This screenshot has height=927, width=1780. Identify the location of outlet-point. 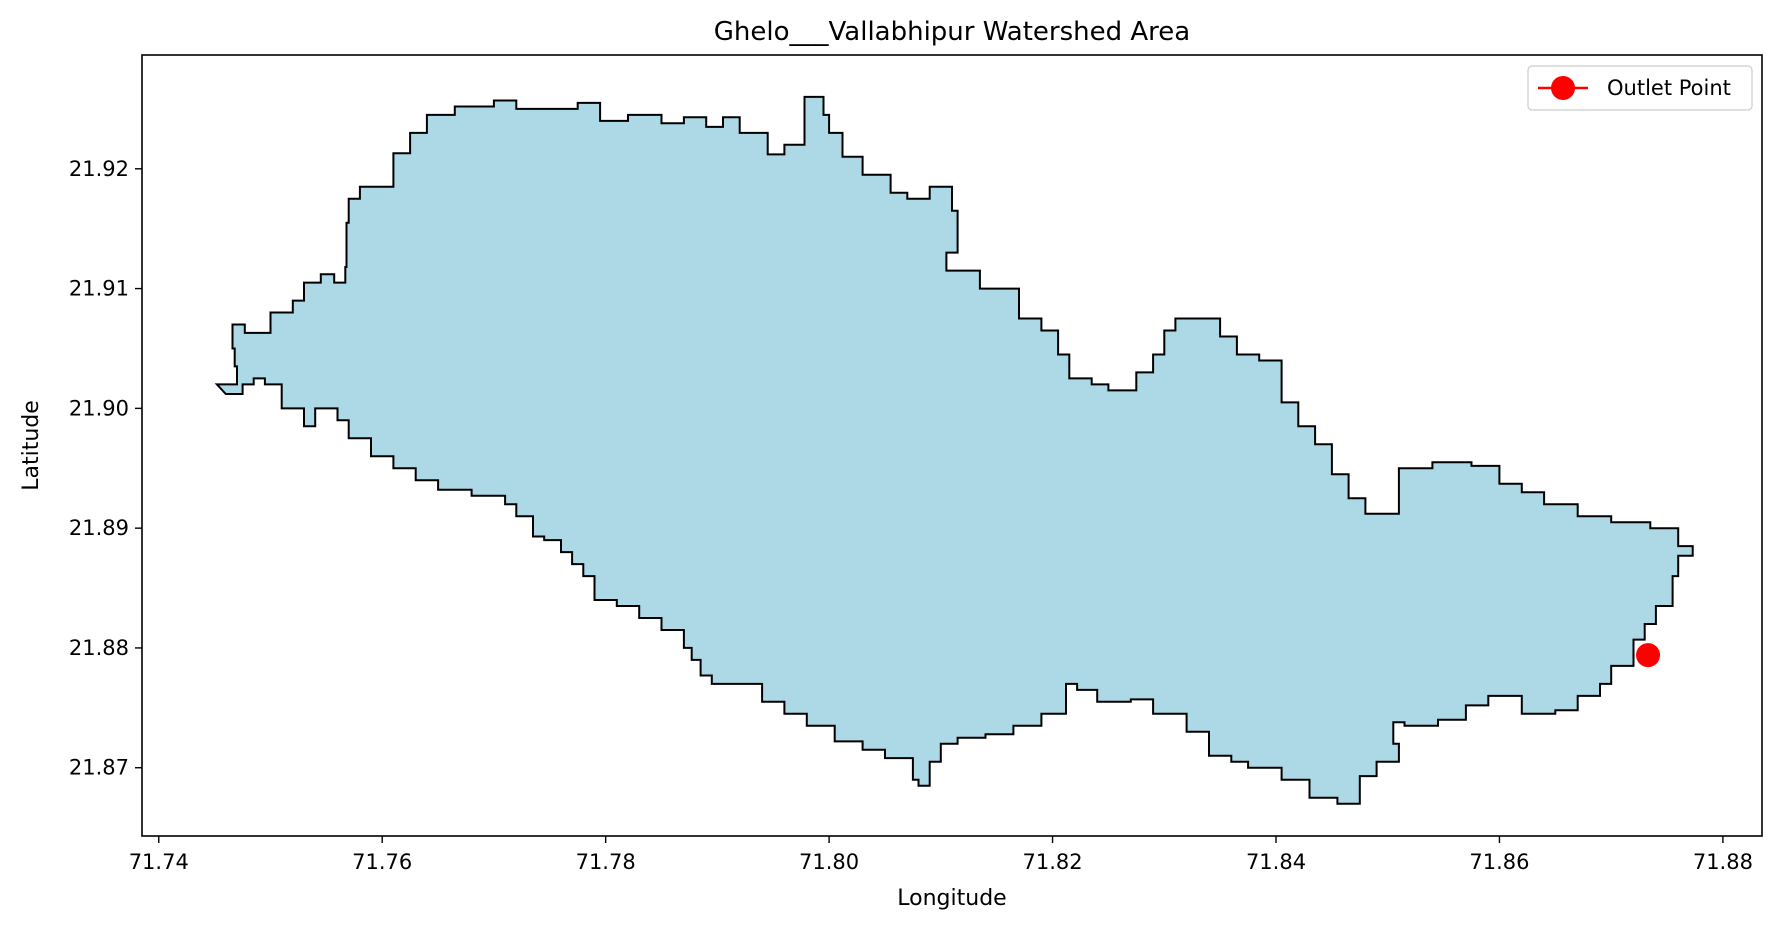
(1648, 655).